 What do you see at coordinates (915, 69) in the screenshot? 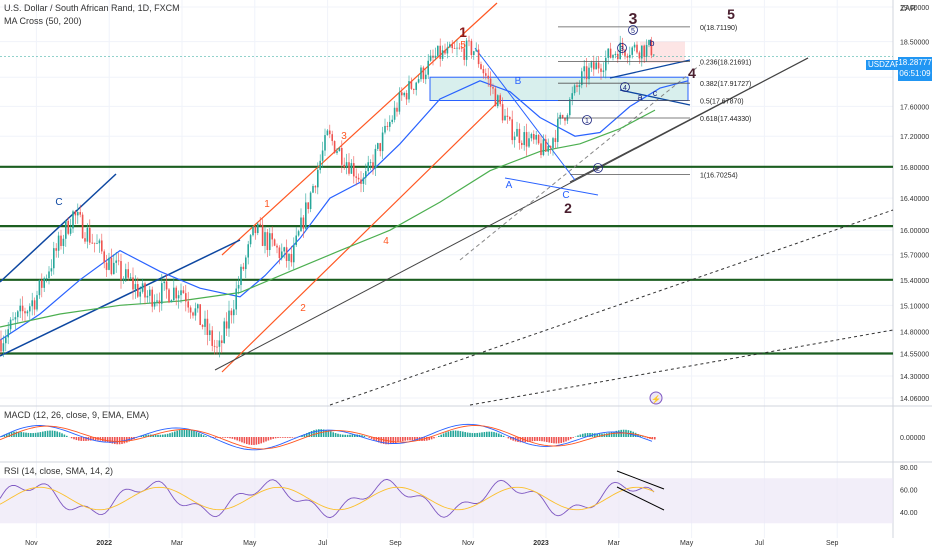
I see `price-tag: 18.28777 06:51:09` at bounding box center [915, 69].